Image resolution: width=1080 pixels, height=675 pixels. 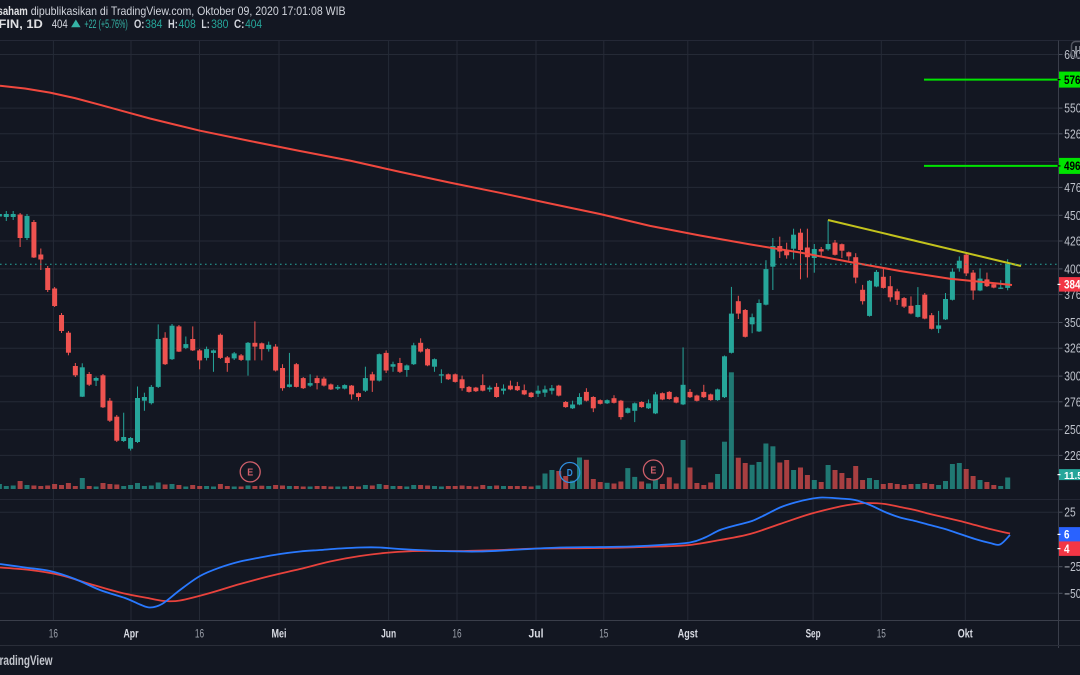 I want to click on svg-text: 4, so click(x=1067, y=549).